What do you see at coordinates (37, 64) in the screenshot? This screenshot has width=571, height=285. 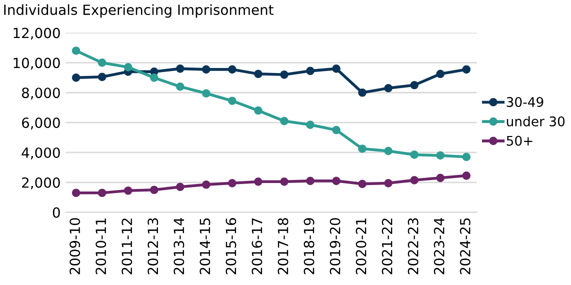 I see `y-tick-label: 10,000` at bounding box center [37, 64].